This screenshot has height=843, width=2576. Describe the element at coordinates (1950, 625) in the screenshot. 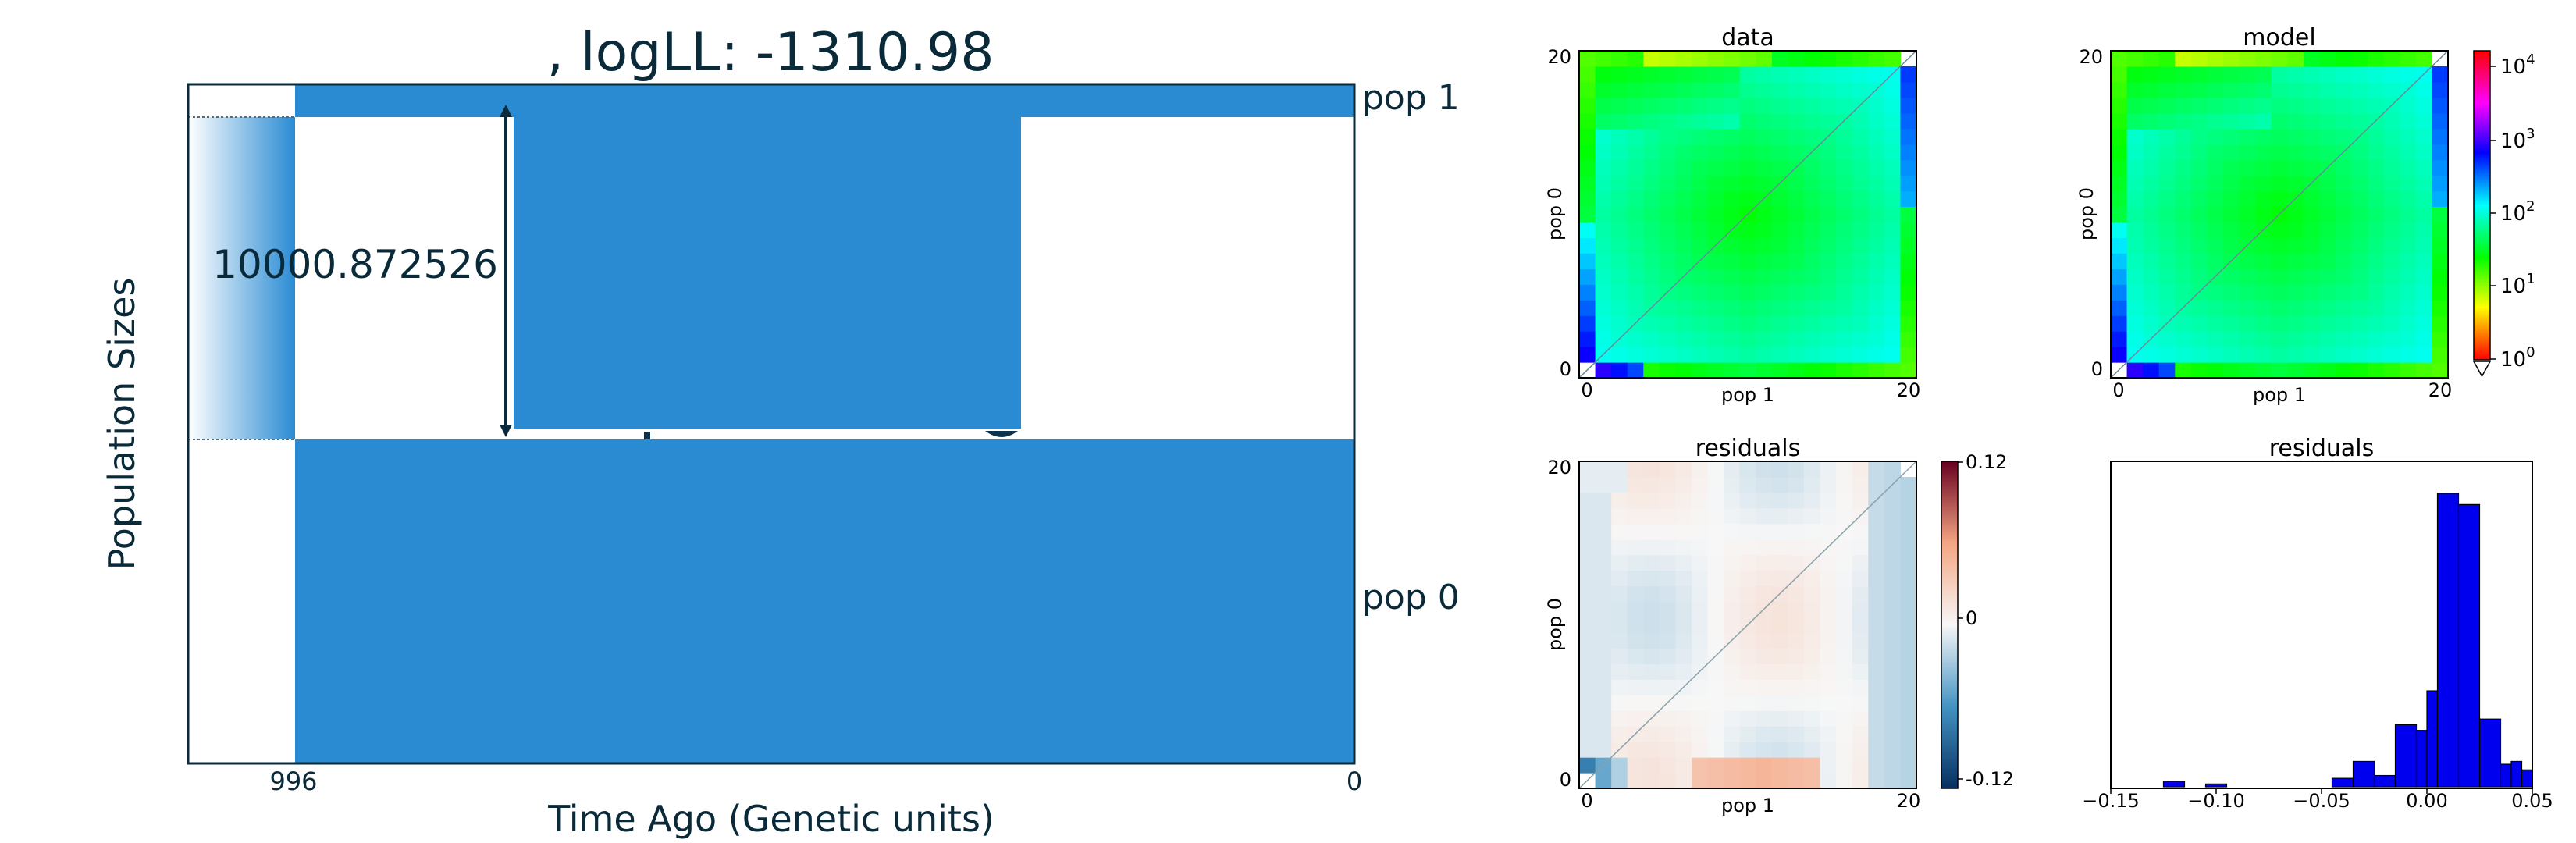

I see `residual-colorbar` at that location.